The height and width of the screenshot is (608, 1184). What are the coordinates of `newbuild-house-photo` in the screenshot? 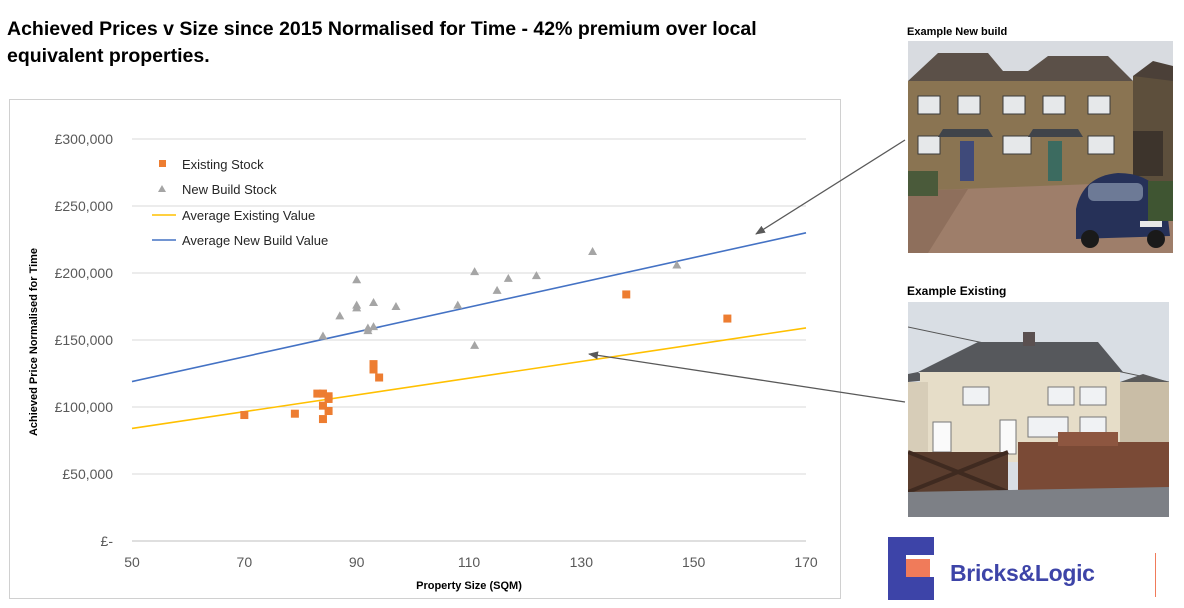 It's located at (1040, 147).